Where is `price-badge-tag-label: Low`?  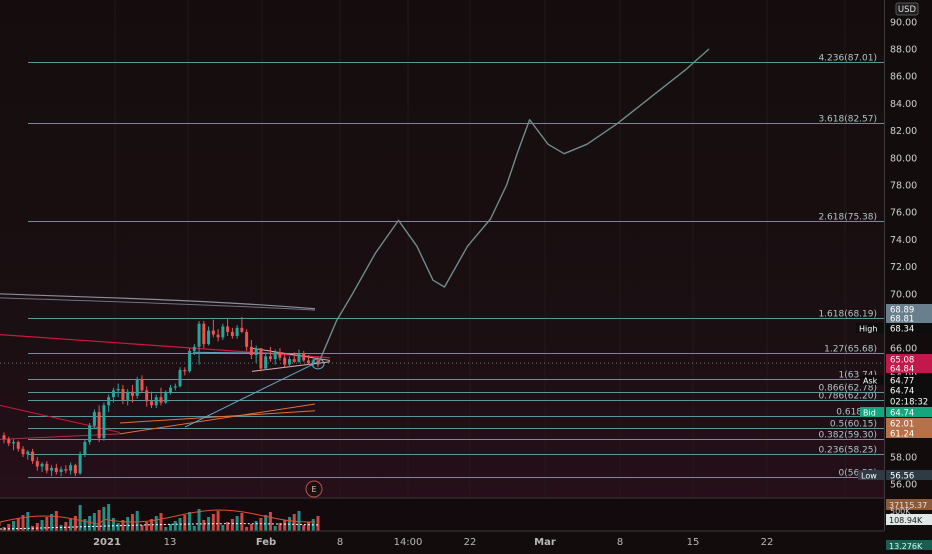
price-badge-tag-label: Low is located at coordinates (869, 476).